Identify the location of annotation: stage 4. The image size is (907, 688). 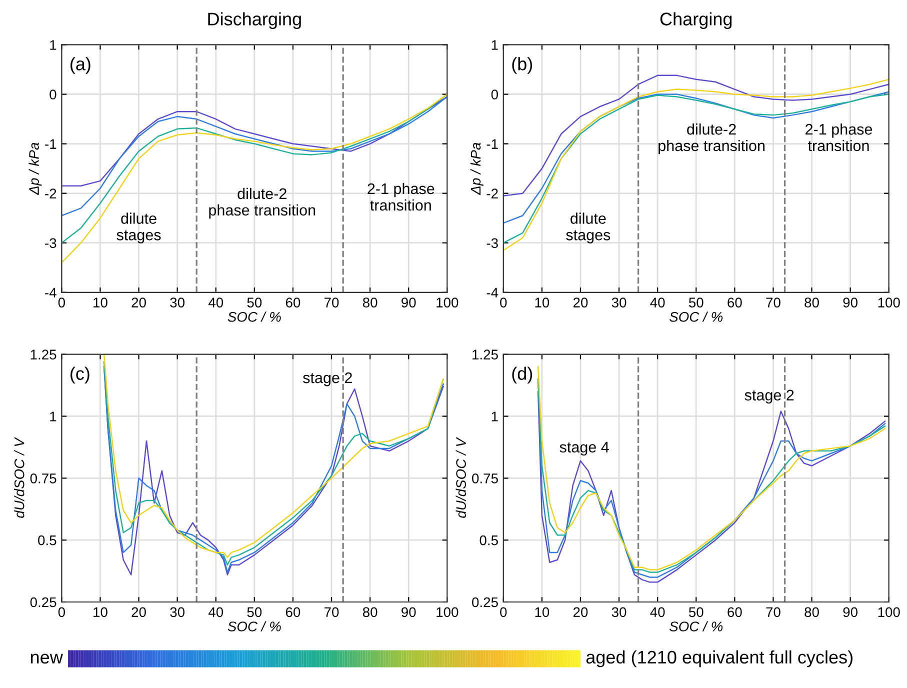
(584, 449).